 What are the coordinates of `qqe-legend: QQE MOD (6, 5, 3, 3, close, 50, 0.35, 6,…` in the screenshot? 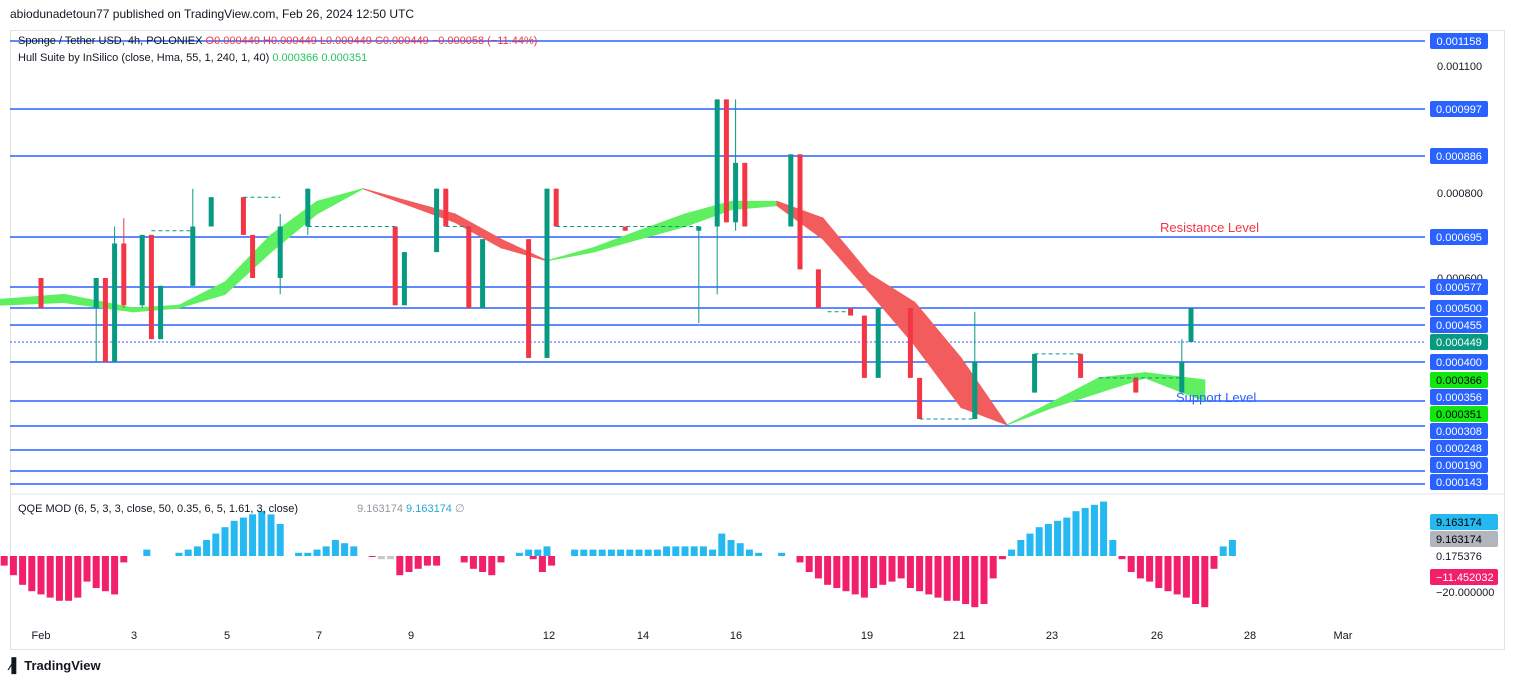 It's located at (241, 508).